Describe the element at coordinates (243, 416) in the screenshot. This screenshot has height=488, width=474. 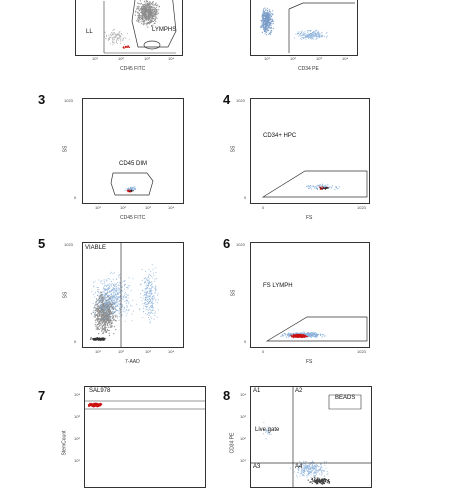
I see `y-tick: 10³` at that location.